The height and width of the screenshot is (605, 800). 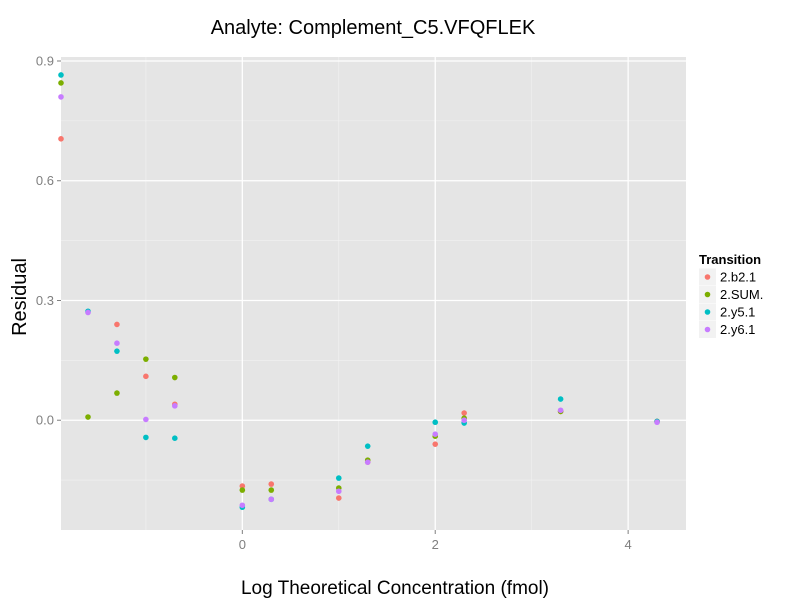 What do you see at coordinates (737, 329) in the screenshot?
I see `legend-label: 2.y6.1` at bounding box center [737, 329].